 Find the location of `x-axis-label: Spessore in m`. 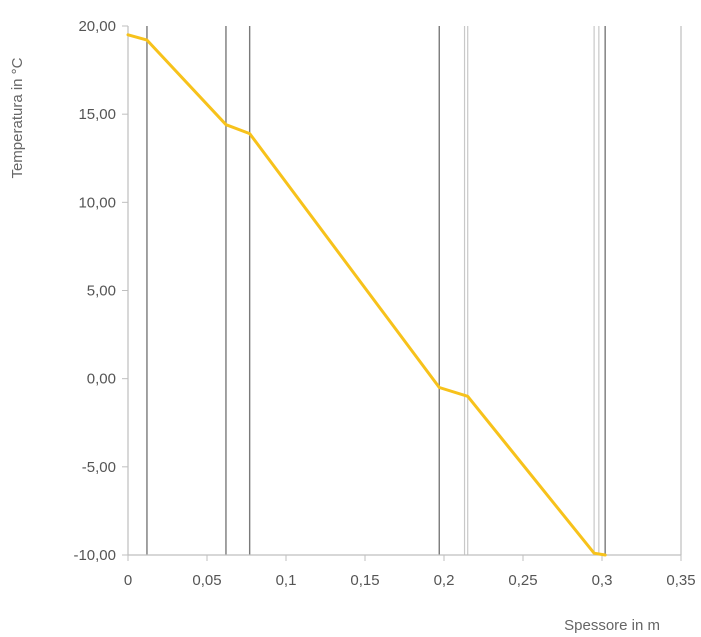

x-axis-label: Spessore in m is located at coordinates (612, 625).